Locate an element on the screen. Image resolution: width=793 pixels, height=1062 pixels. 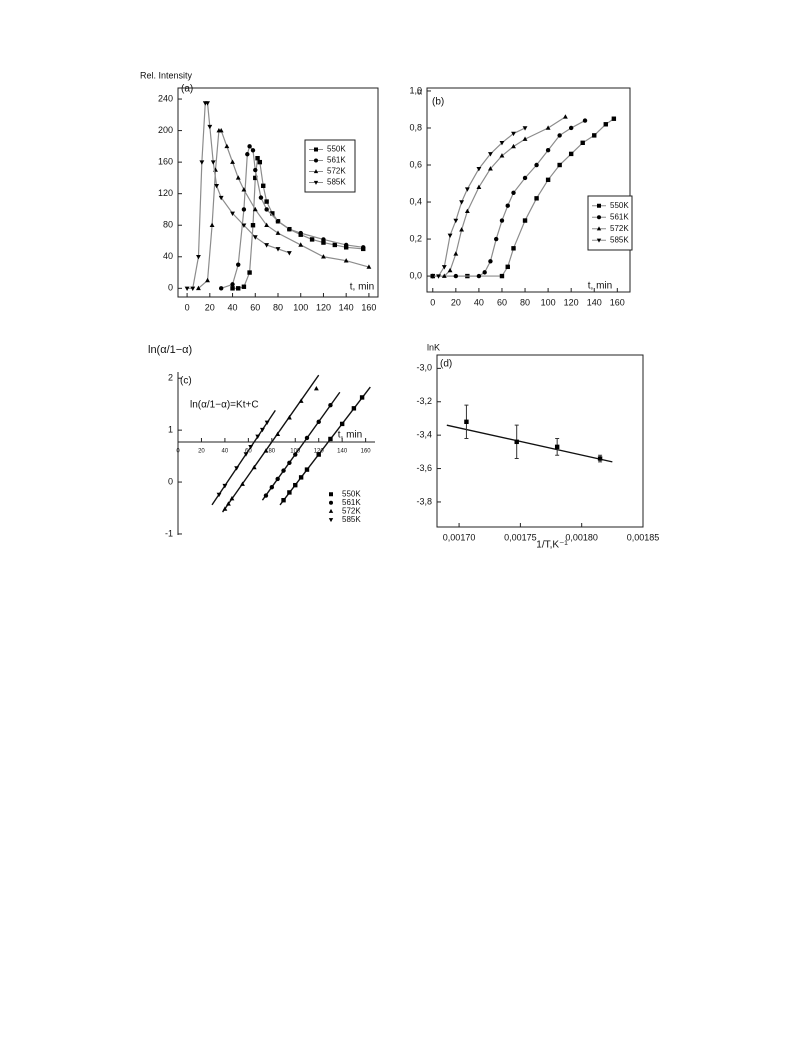
x-tick-label: 0,00175 is located at coordinates (520, 537).